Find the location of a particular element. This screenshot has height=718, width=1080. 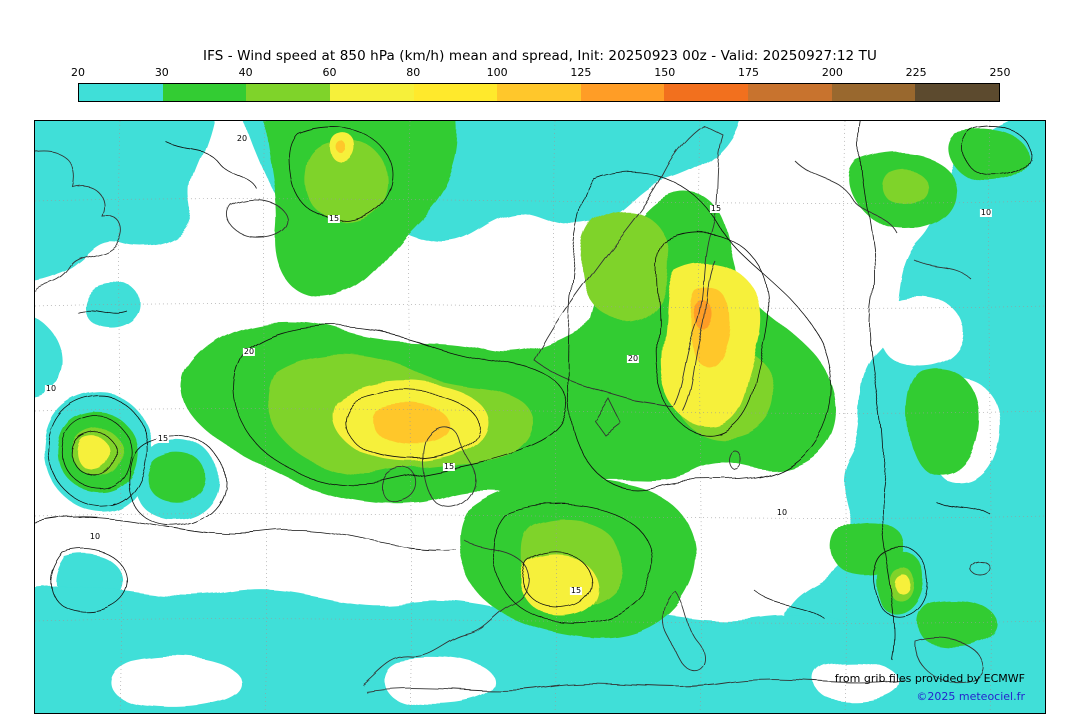

legend-bar is located at coordinates (539, 92).